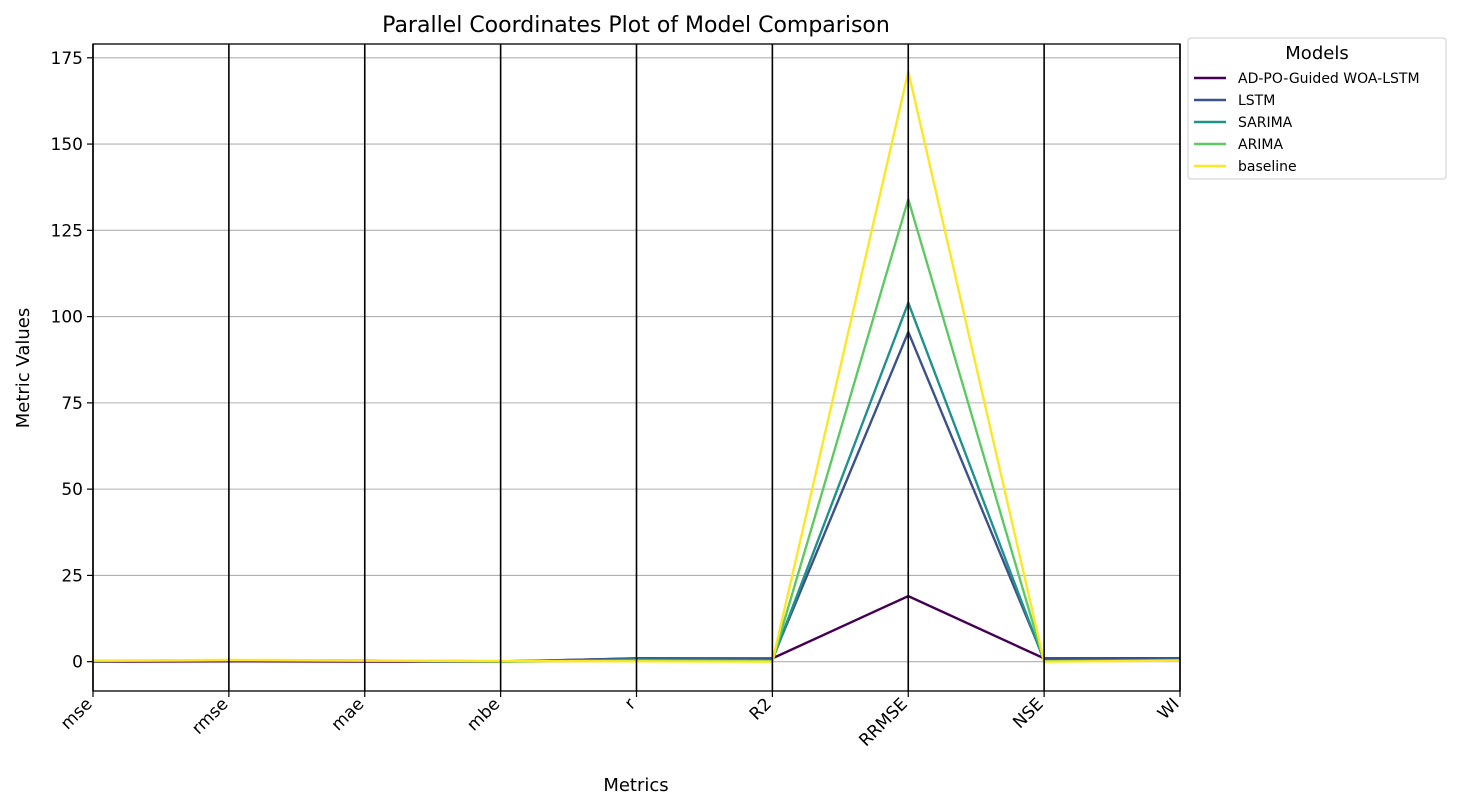 The height and width of the screenshot is (809, 1460). What do you see at coordinates (72, 576) in the screenshot?
I see `y-tick-label-25: 25` at bounding box center [72, 576].